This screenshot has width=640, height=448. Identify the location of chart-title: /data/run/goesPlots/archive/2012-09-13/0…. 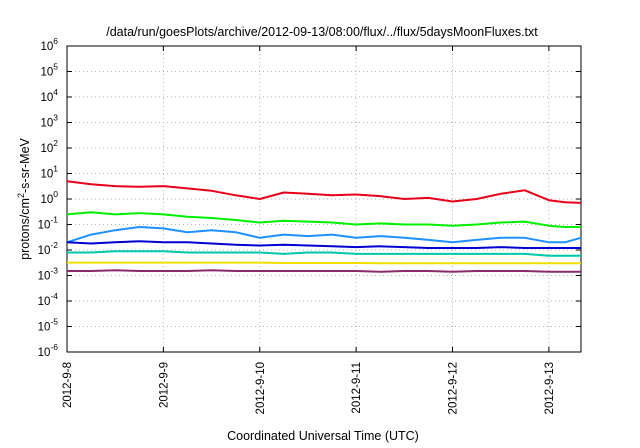
(322, 32).